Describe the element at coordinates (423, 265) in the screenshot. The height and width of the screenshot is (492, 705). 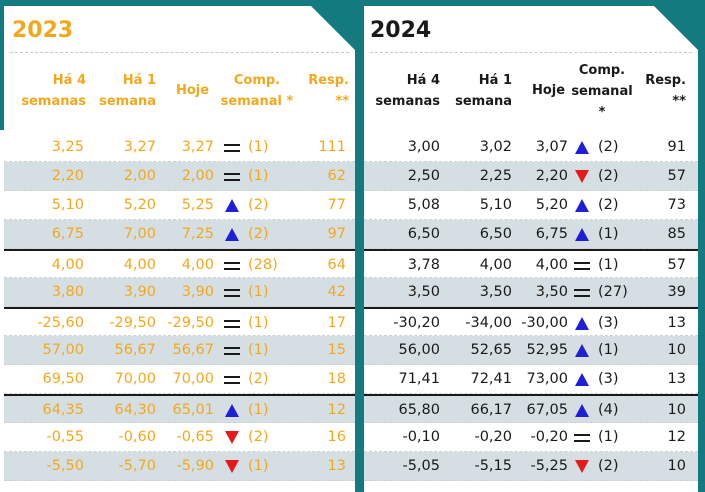
I see `value-4-weeks-ago: 3,78` at that location.